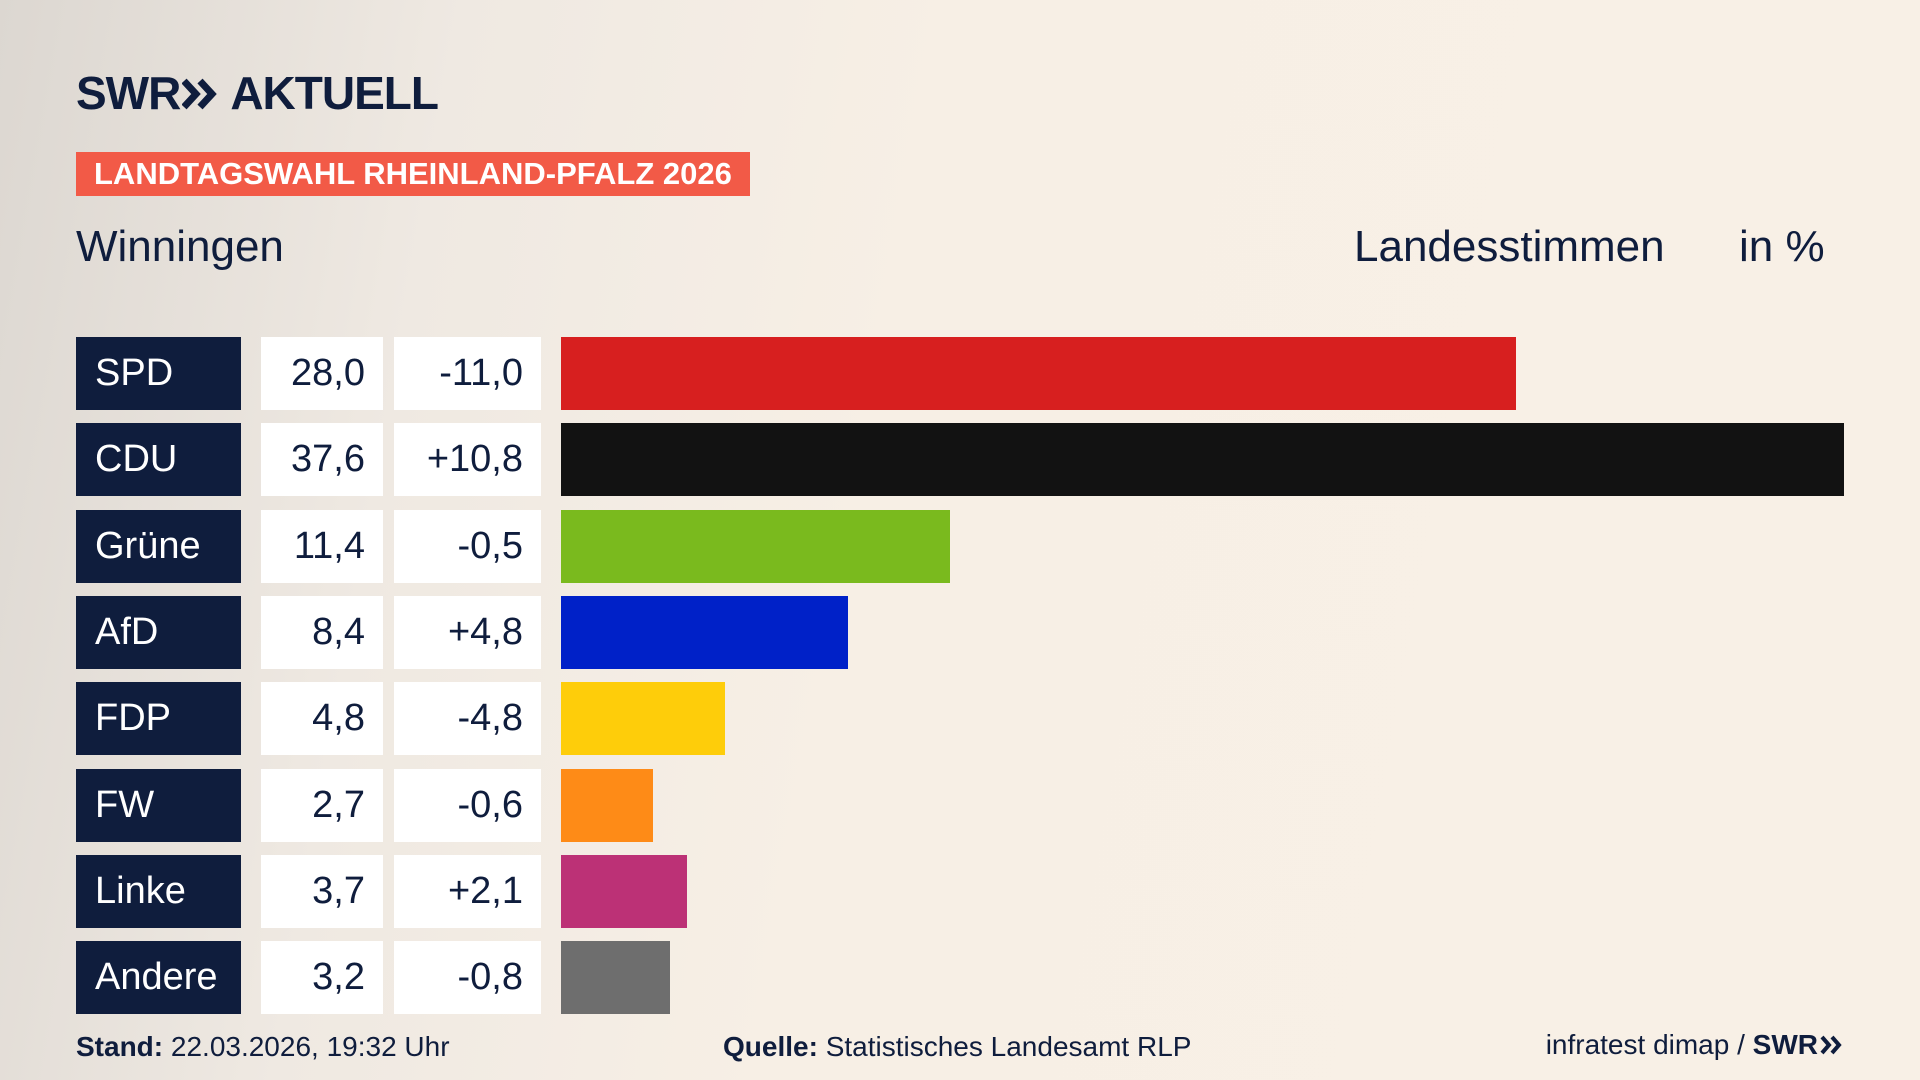 This screenshot has height=1080, width=1920. What do you see at coordinates (322, 805) in the screenshot?
I see `value-label: 2,7` at bounding box center [322, 805].